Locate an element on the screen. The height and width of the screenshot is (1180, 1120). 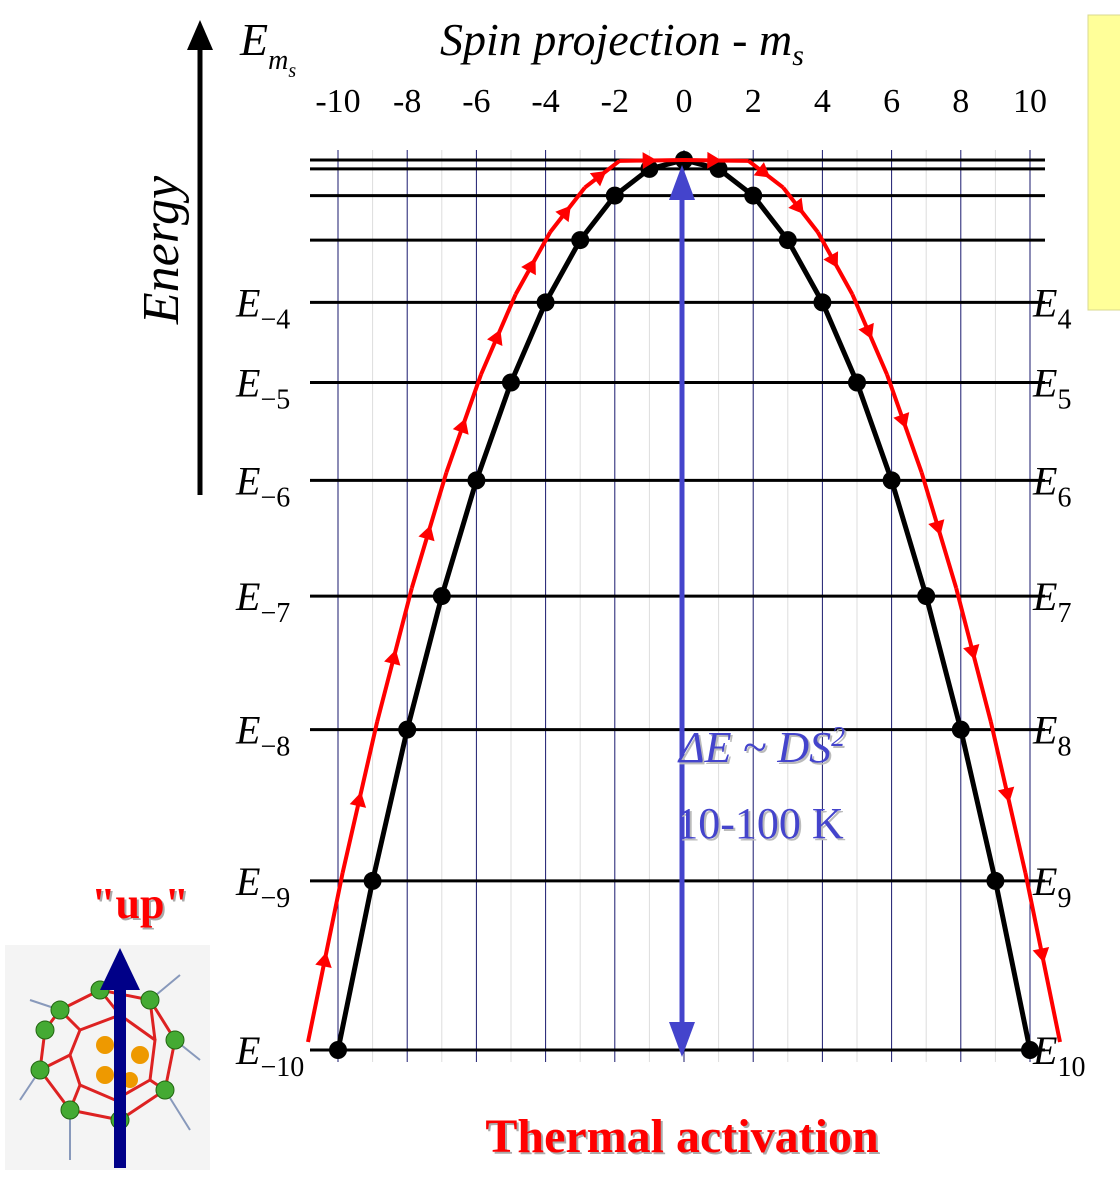
level-subscript: 9 is located at coordinates (1064, 898).